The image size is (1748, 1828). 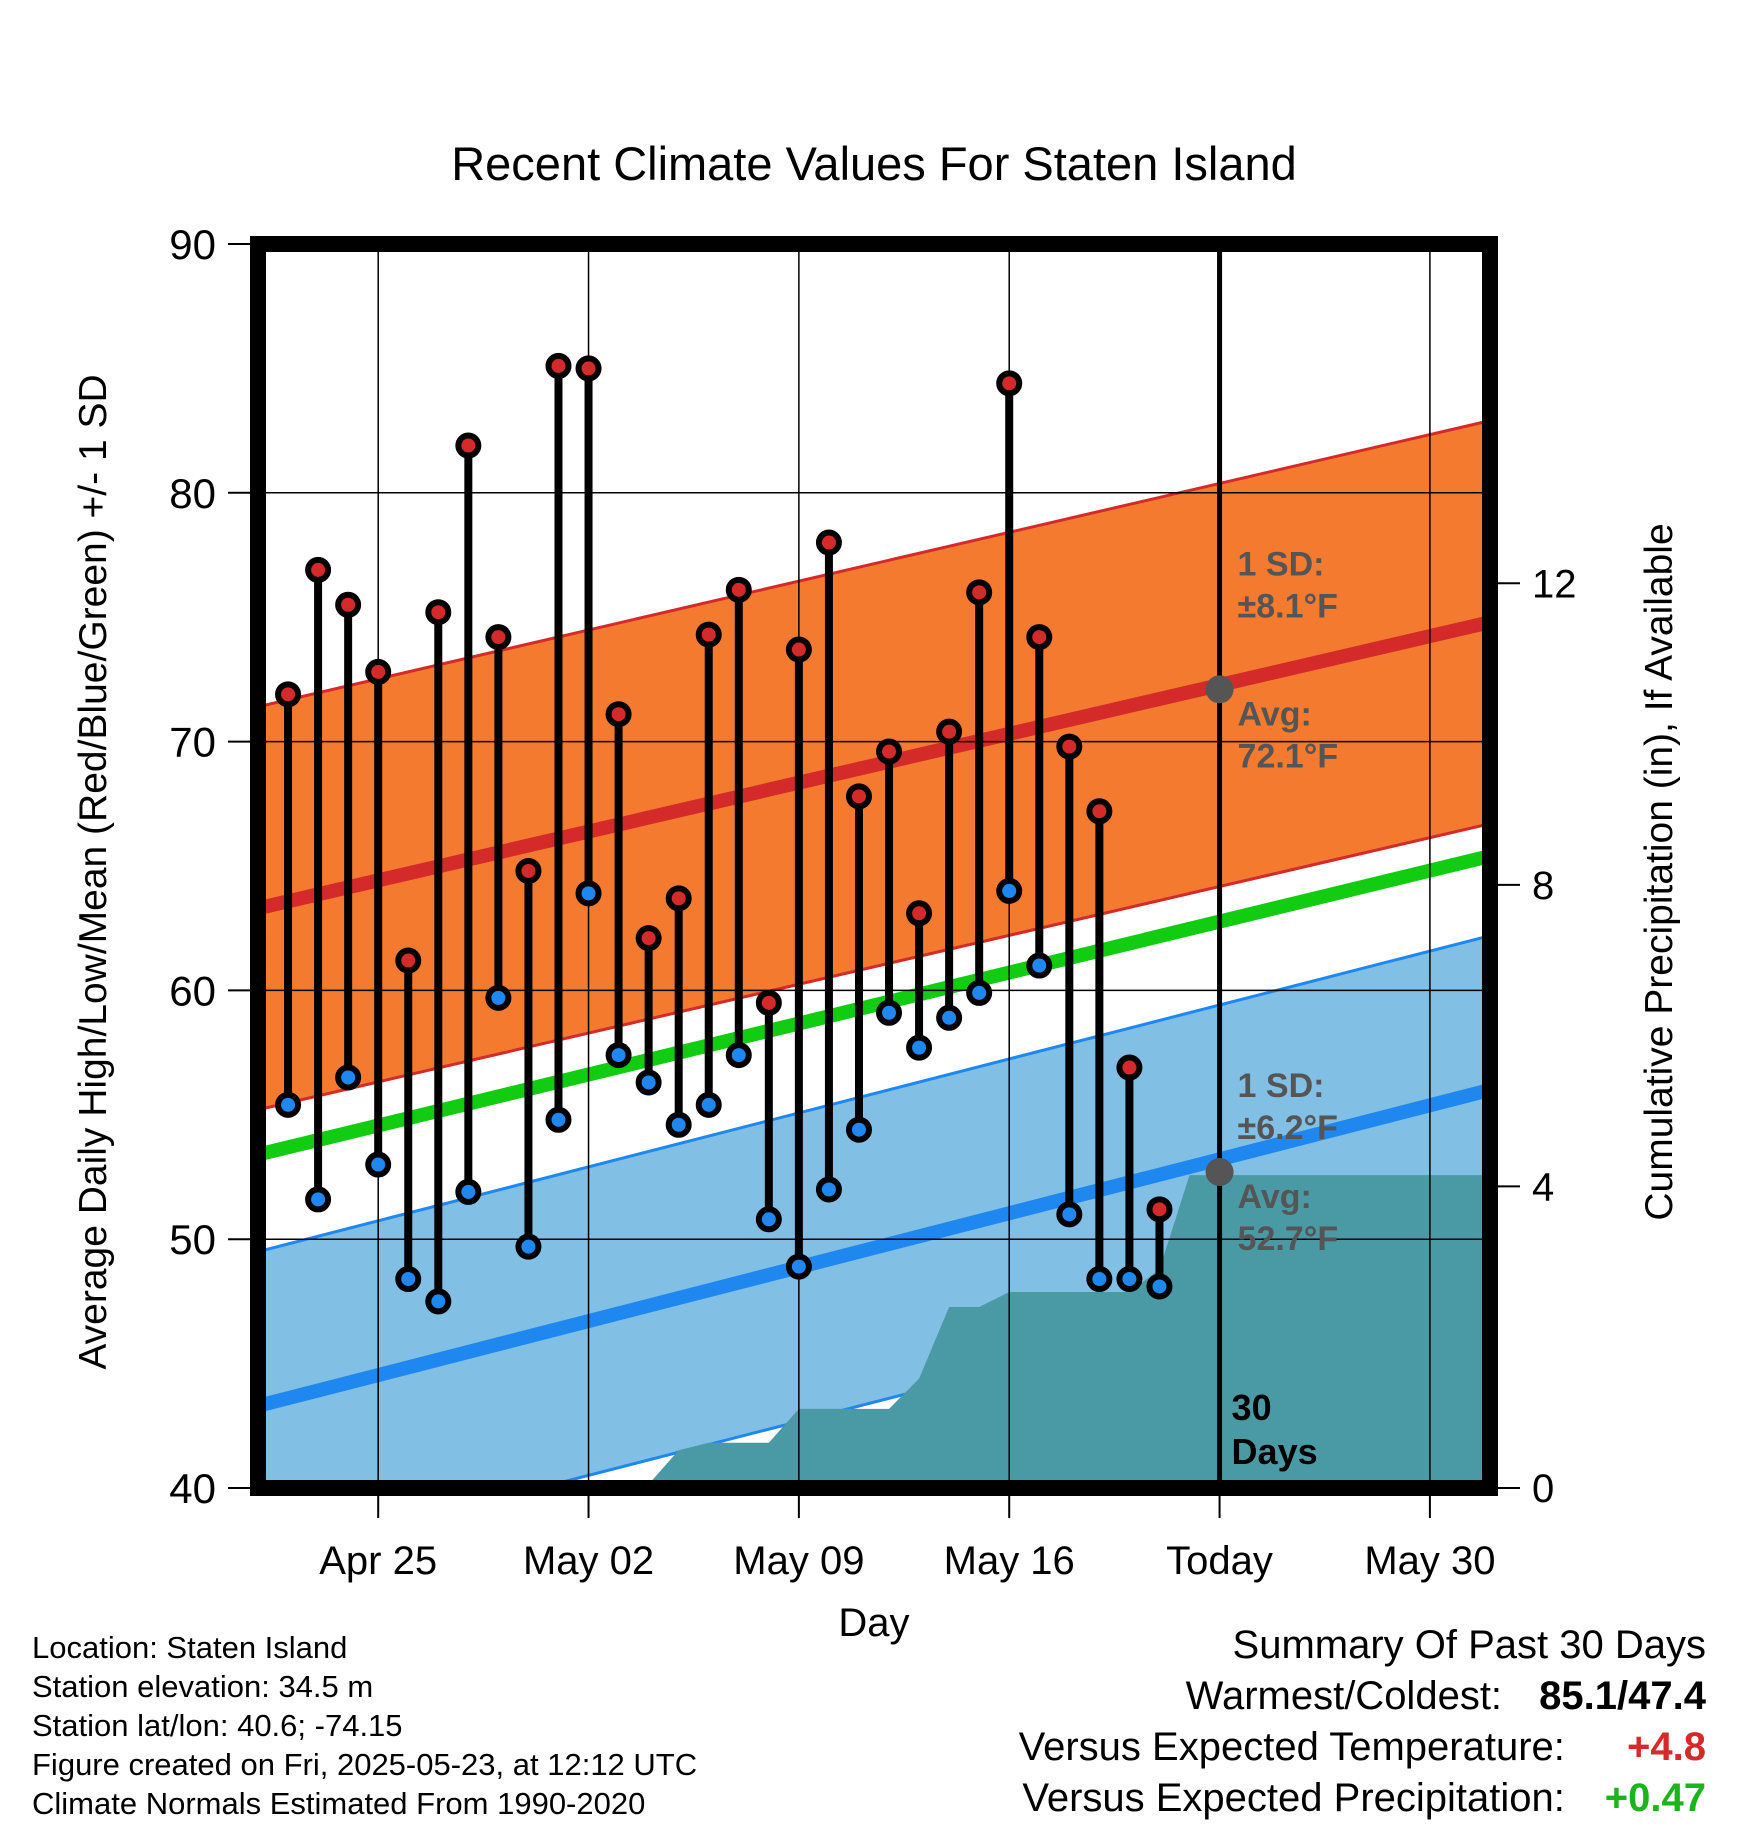 I want to click on x-tick-label: May 16, so click(x=1009, y=1561).